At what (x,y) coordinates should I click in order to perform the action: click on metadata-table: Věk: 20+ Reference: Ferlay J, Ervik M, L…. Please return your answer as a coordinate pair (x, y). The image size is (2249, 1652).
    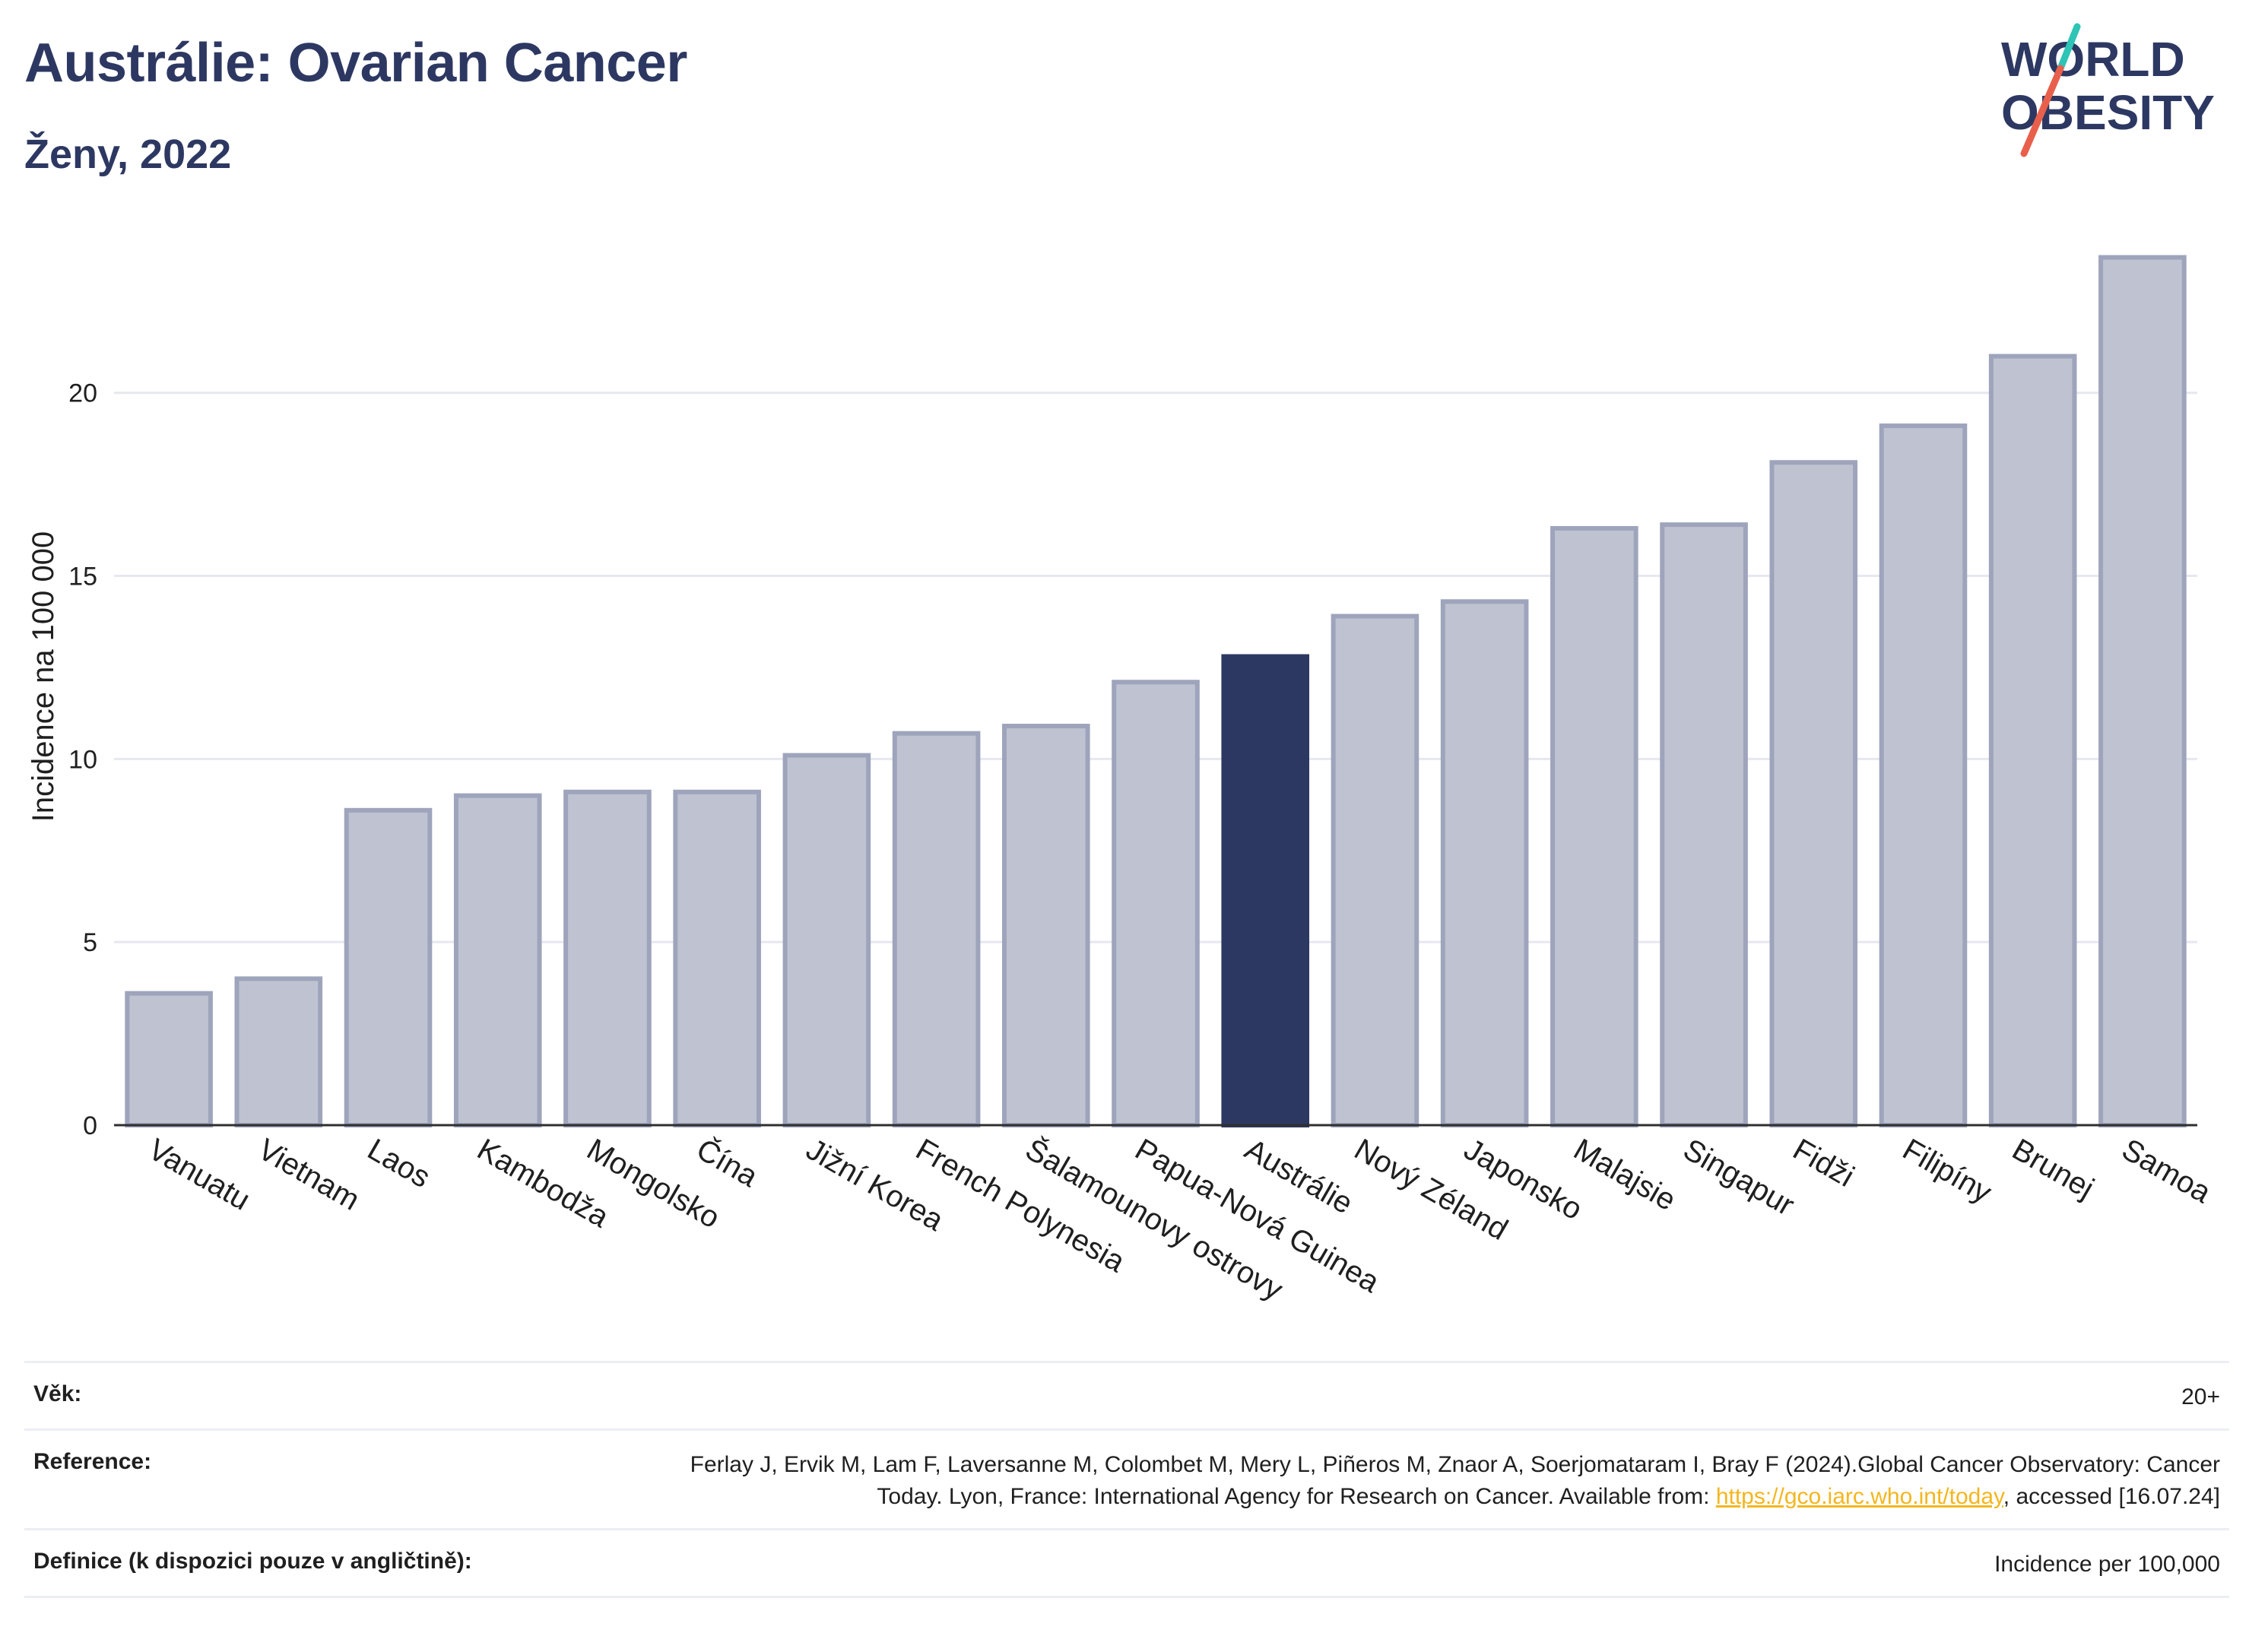
    Looking at the image, I should click on (1126, 1479).